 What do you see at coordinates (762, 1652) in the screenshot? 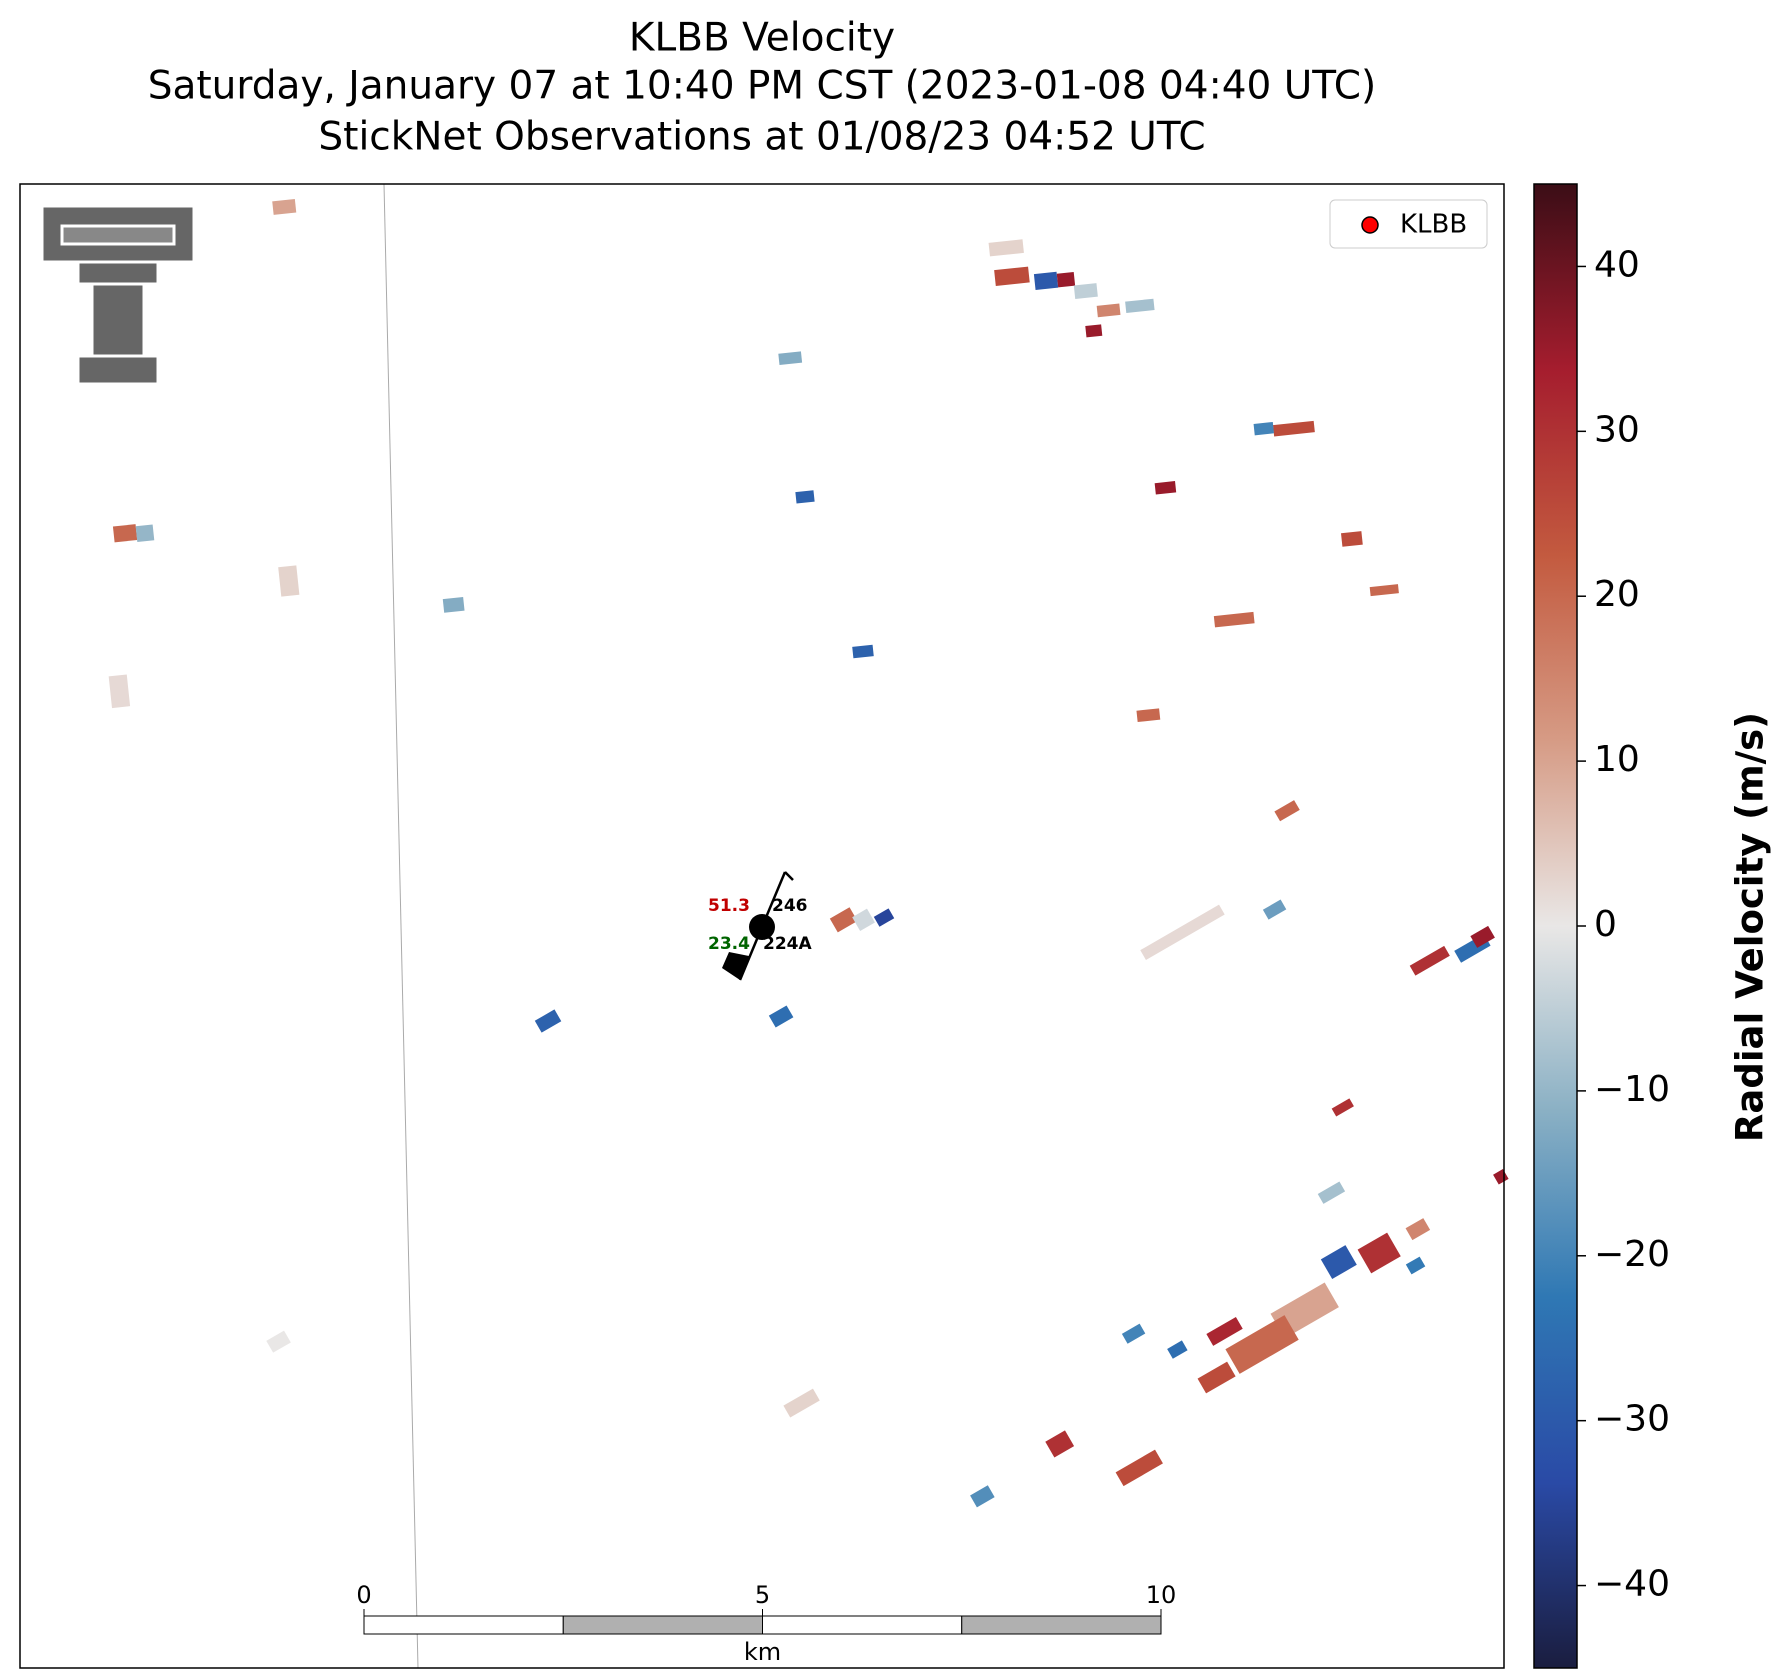
I see `scale-bar-unit: km` at bounding box center [762, 1652].